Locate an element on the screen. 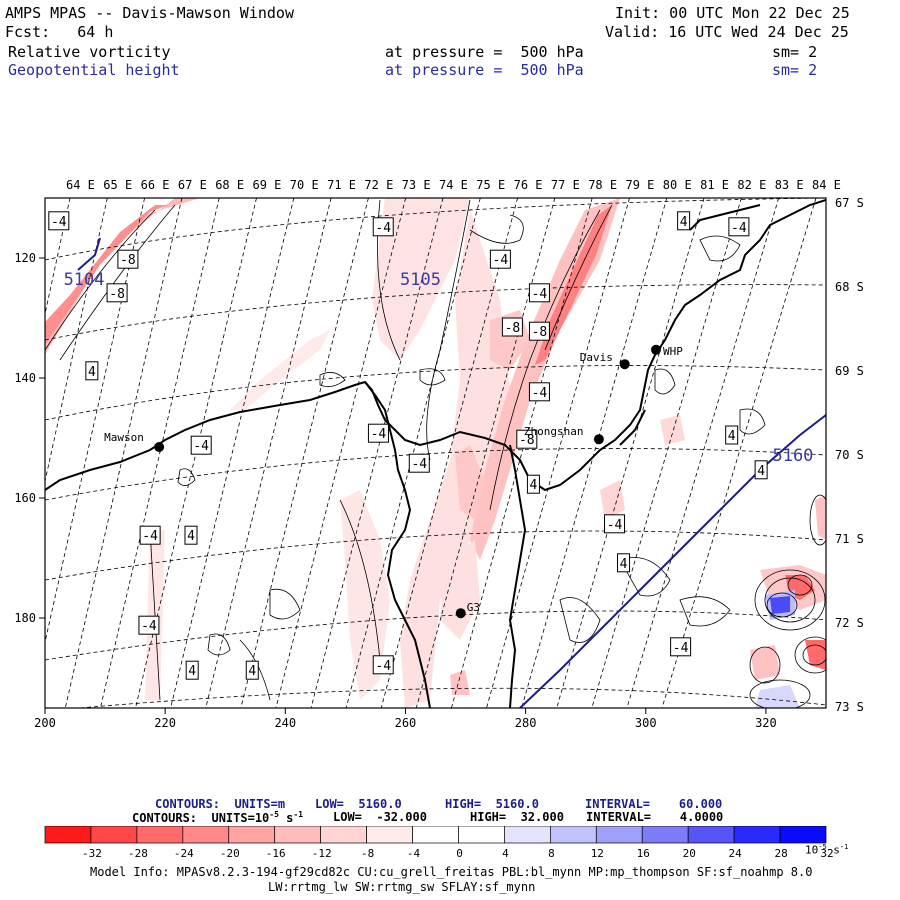 This screenshot has height=900, width=900. lon-label: 74 E is located at coordinates (453, 185).